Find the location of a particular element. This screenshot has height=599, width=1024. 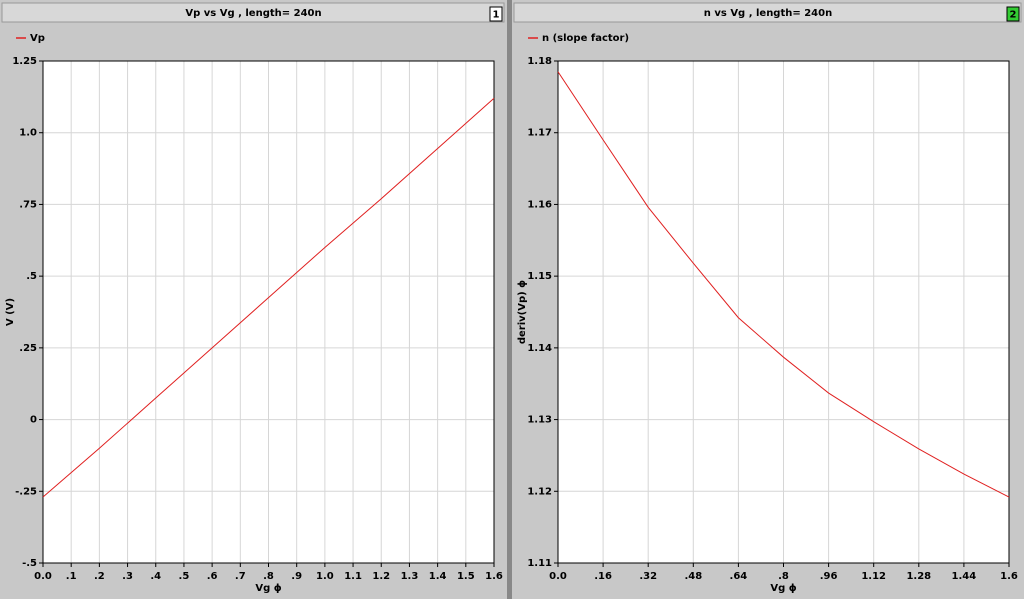

y-axis-label: V (V) is located at coordinates (10, 312).